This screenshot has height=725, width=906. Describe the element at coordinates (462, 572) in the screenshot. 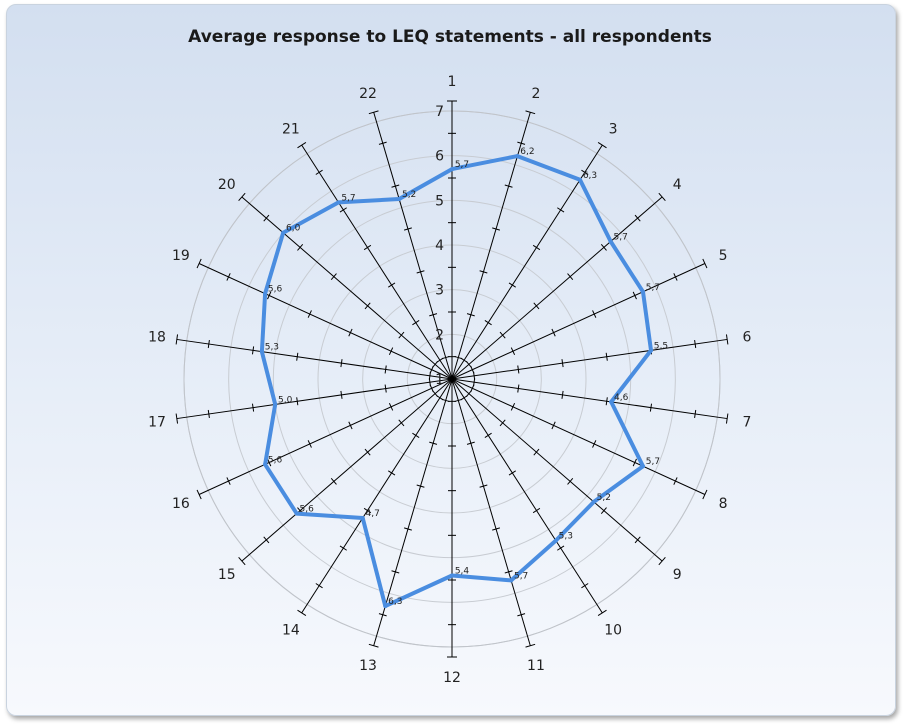

I see `data-label-12: 5,4` at that location.